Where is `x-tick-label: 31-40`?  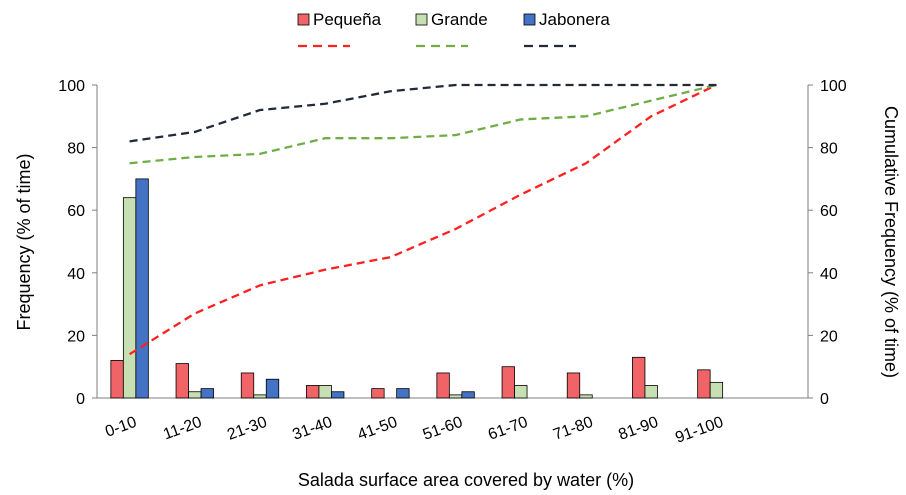
x-tick-label: 31-40 is located at coordinates (312, 429).